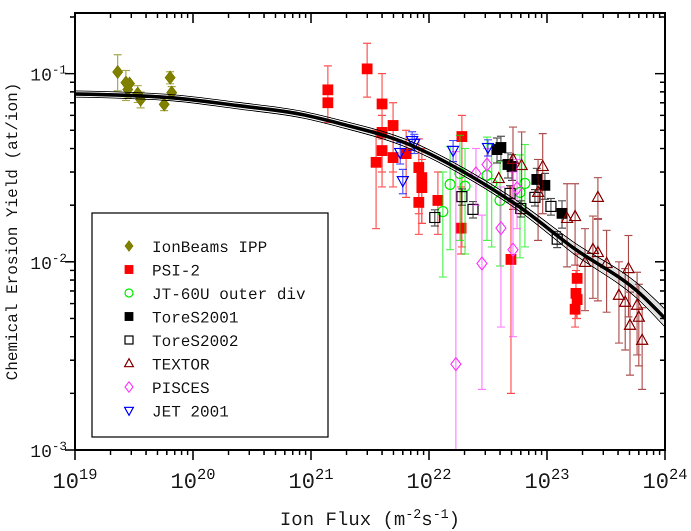 The image size is (691, 531). What do you see at coordinates (195, 319) in the screenshot?
I see `legend-label: ToreS2001` at bounding box center [195, 319].